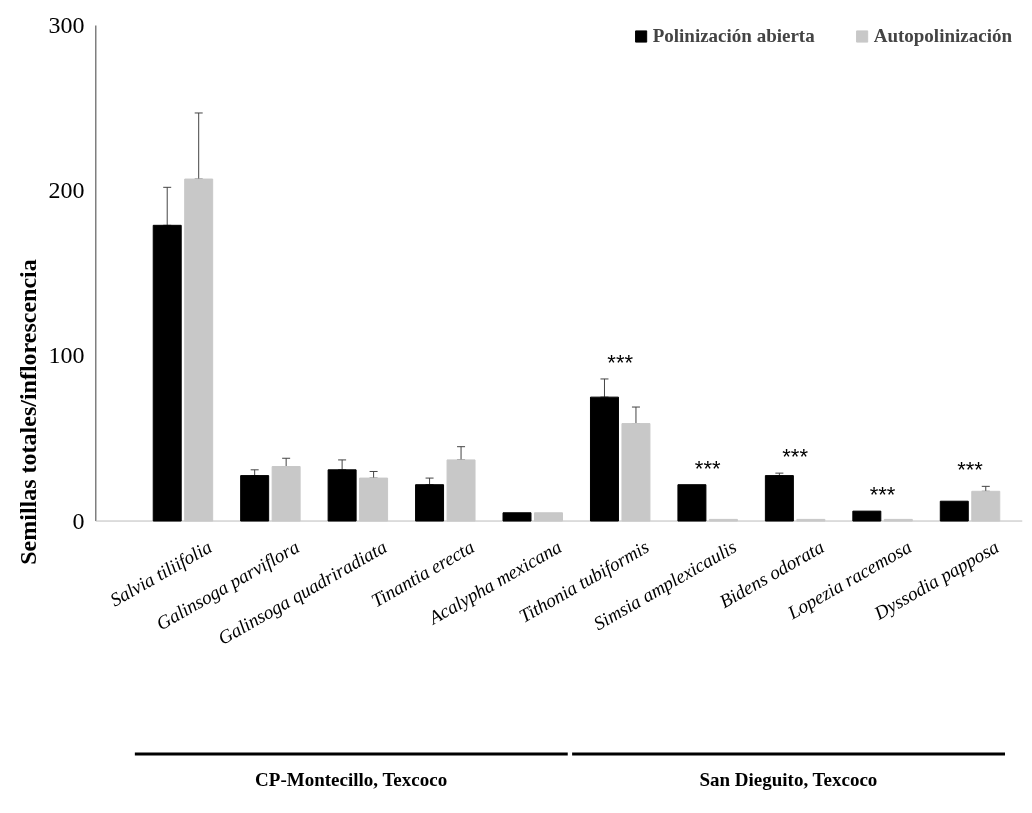  Describe the element at coordinates (942, 36) in the screenshot. I see `legend-label: Autopolinización` at that location.